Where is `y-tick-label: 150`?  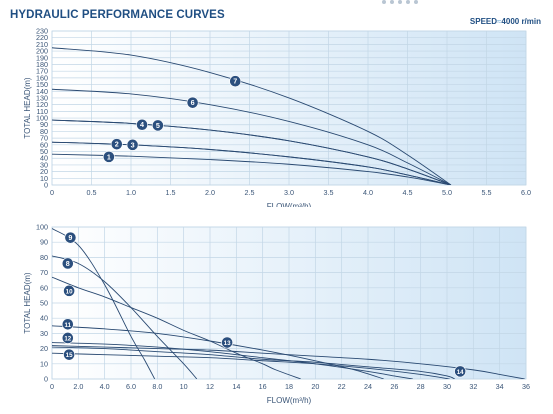 y-tick-label: 150 is located at coordinates (42, 84).